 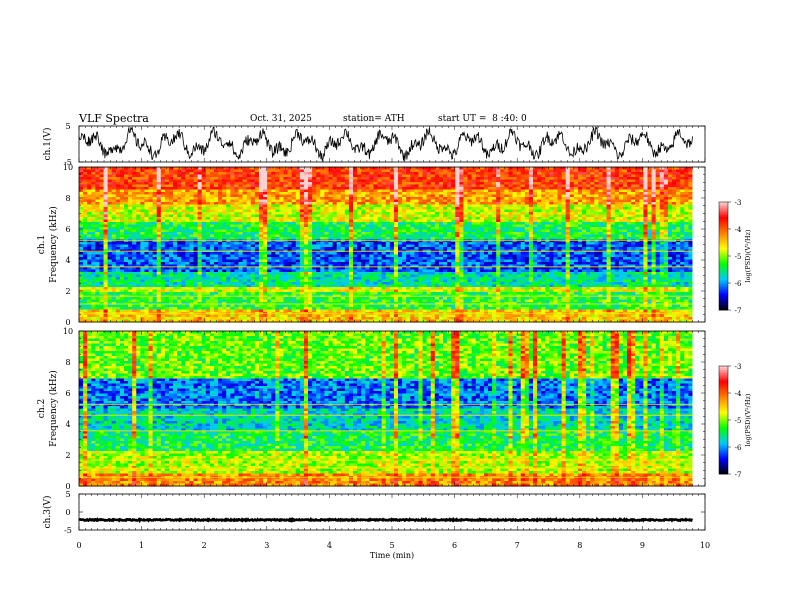 I want to click on y-tick-label: 0, so click(x=67, y=512).